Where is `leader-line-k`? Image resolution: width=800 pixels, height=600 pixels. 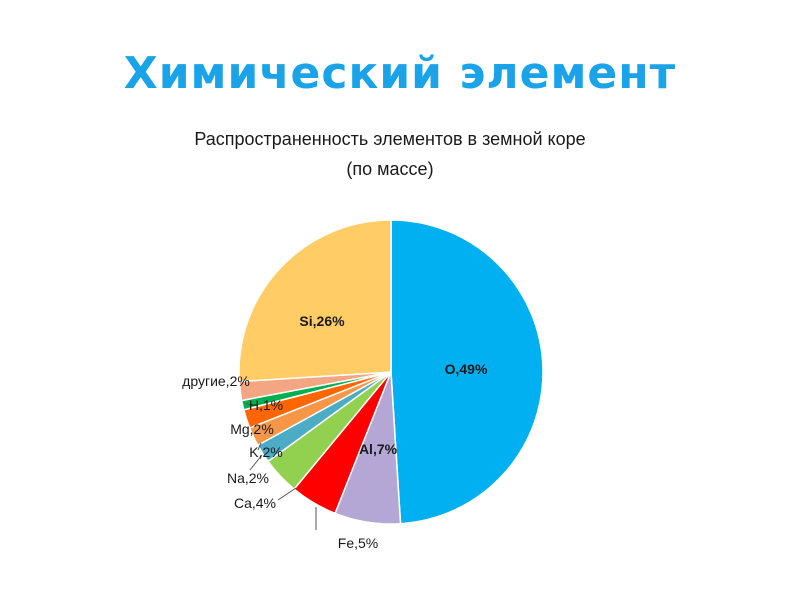
leader-line-k is located at coordinates (259, 446).